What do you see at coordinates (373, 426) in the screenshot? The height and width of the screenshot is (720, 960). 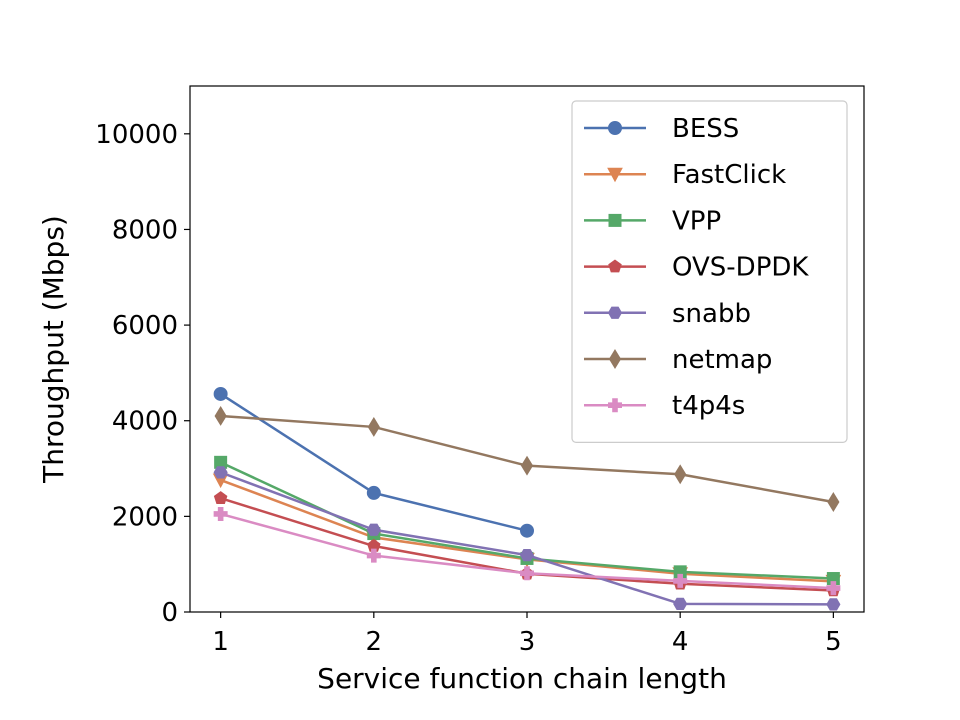 I see `data-point-netmap-x2` at bounding box center [373, 426].